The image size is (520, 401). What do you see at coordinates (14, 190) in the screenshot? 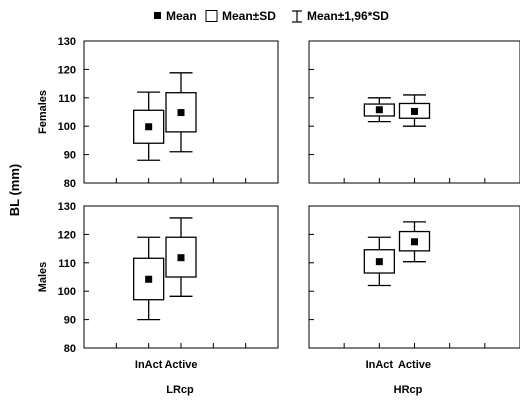
I see `y-axis-label: BL (mm)` at bounding box center [14, 190].